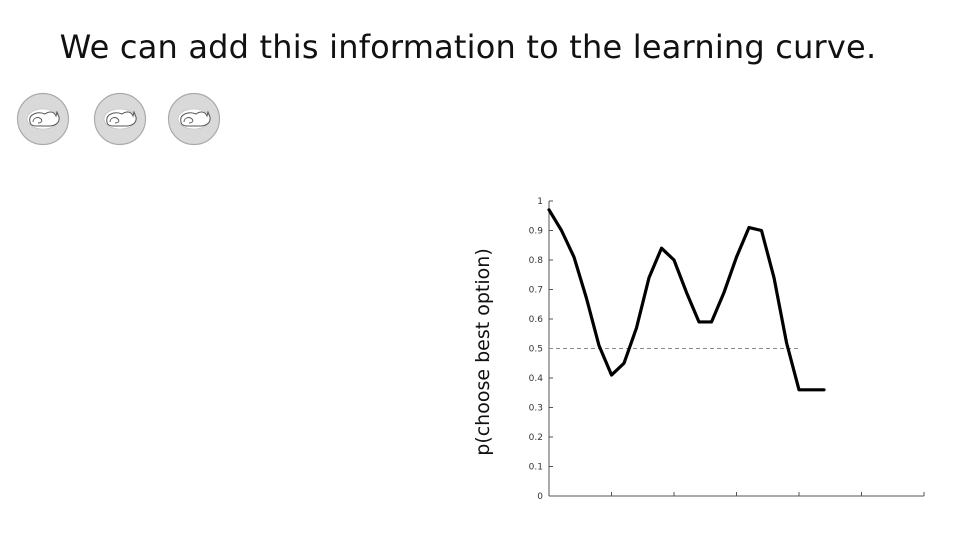  I want to click on y-tick-label: 0.6, so click(536, 320).